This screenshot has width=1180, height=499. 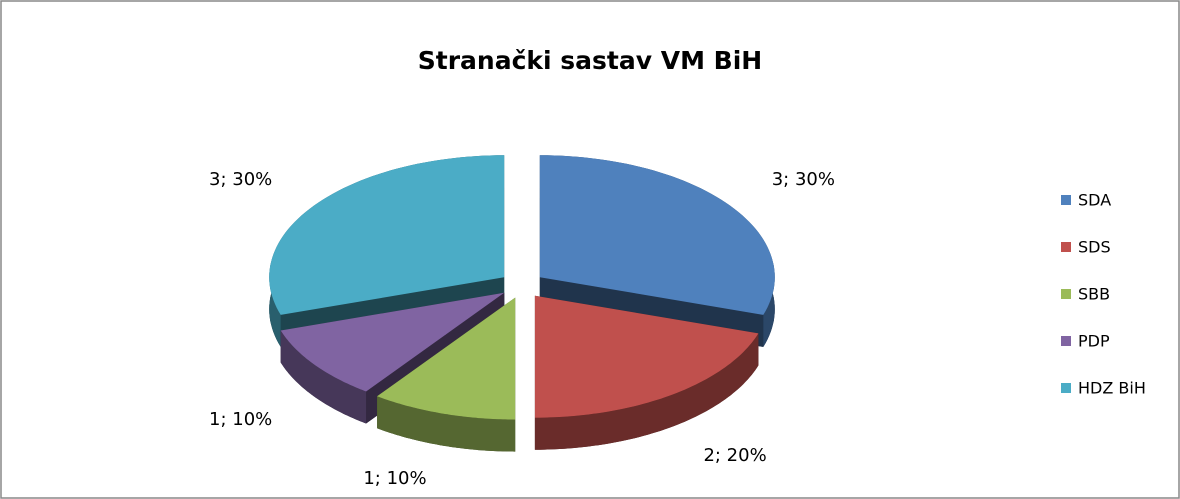 What do you see at coordinates (1094, 247) in the screenshot?
I see `legend-label: SDS` at bounding box center [1094, 247].